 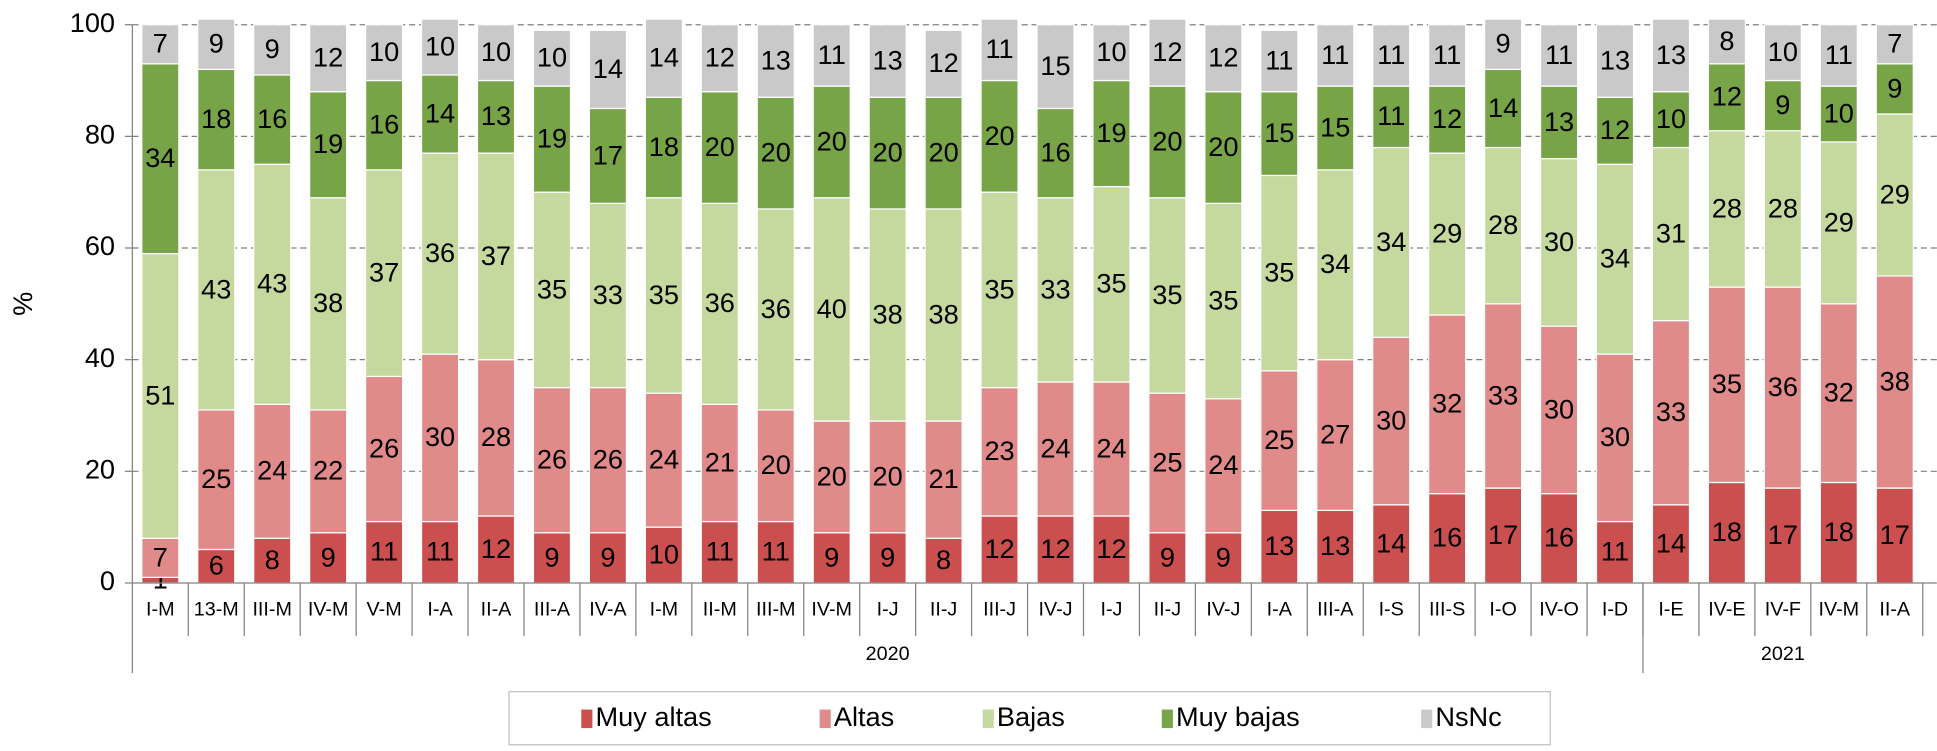 I want to click on data-label: 32, so click(x=1447, y=403).